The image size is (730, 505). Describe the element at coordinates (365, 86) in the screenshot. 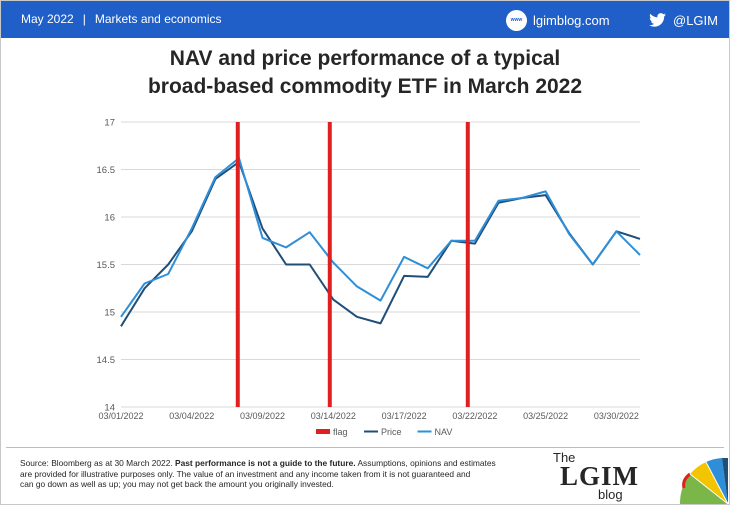

I see `chart-title-line2: broad-based commodity ETF in March 2022` at that location.